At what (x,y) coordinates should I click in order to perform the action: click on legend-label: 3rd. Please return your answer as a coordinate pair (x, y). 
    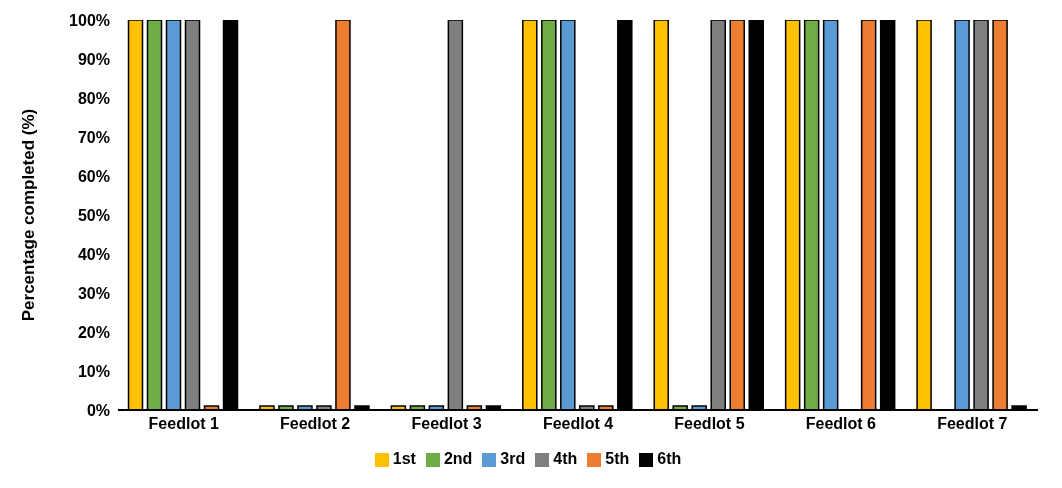
    Looking at the image, I should click on (513, 458).